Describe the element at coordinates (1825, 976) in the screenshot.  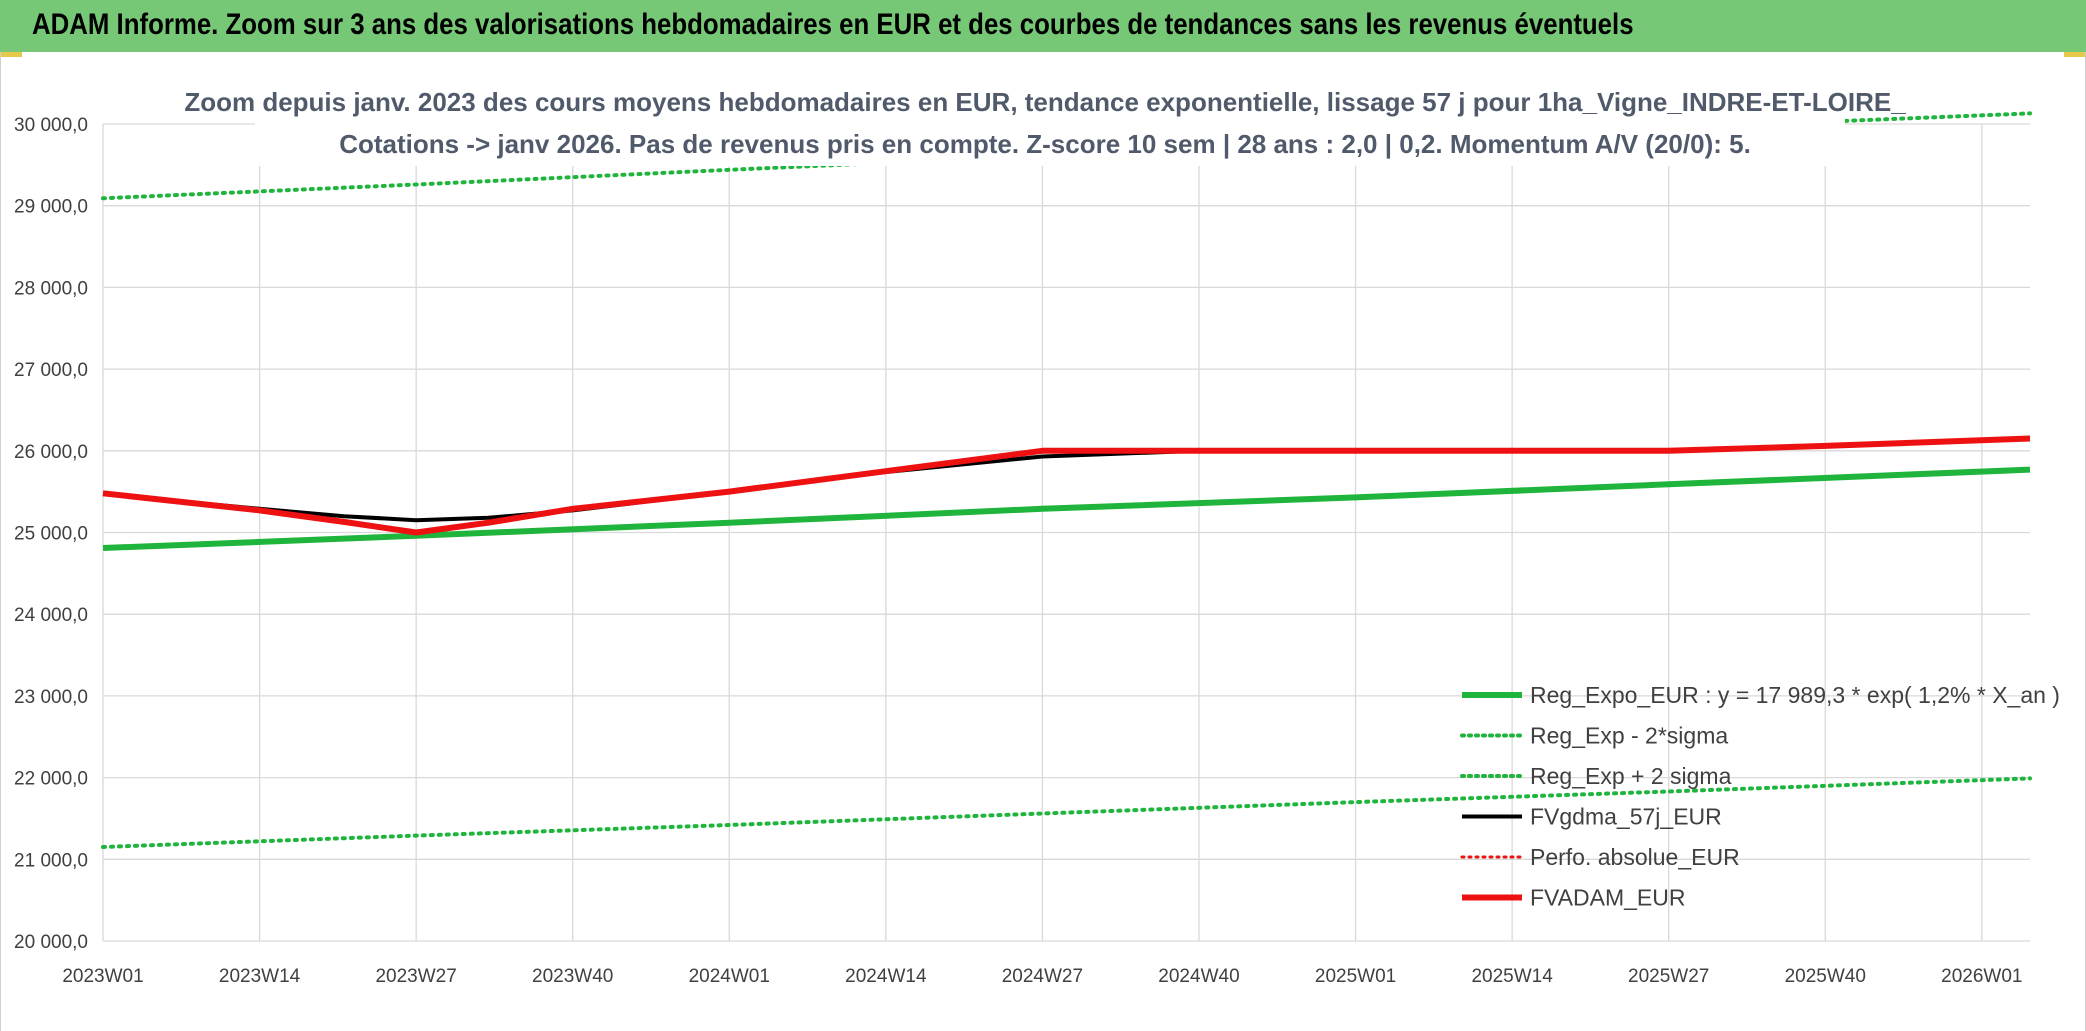
I see `x-tick-label: 2025W40` at that location.